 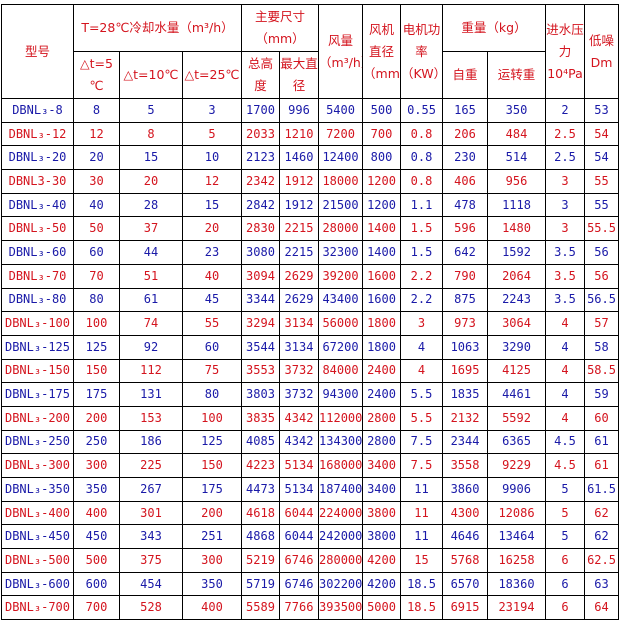 I want to click on header-motor-power: 电机功率（KW）, so click(x=422, y=51).